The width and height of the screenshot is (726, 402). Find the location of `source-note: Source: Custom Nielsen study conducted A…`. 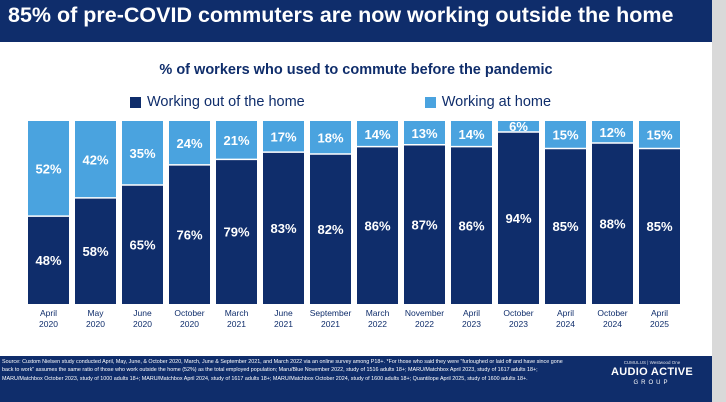

source-note: Source: Custom Nielsen study conducted A… is located at coordinates (282, 370).